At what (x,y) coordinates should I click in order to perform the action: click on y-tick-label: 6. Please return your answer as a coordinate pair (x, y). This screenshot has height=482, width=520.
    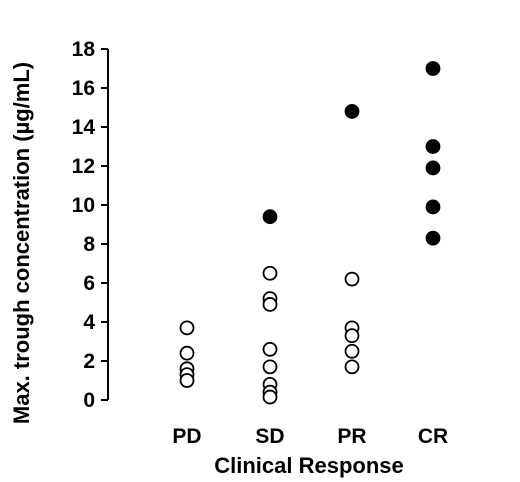
    Looking at the image, I should click on (89, 283).